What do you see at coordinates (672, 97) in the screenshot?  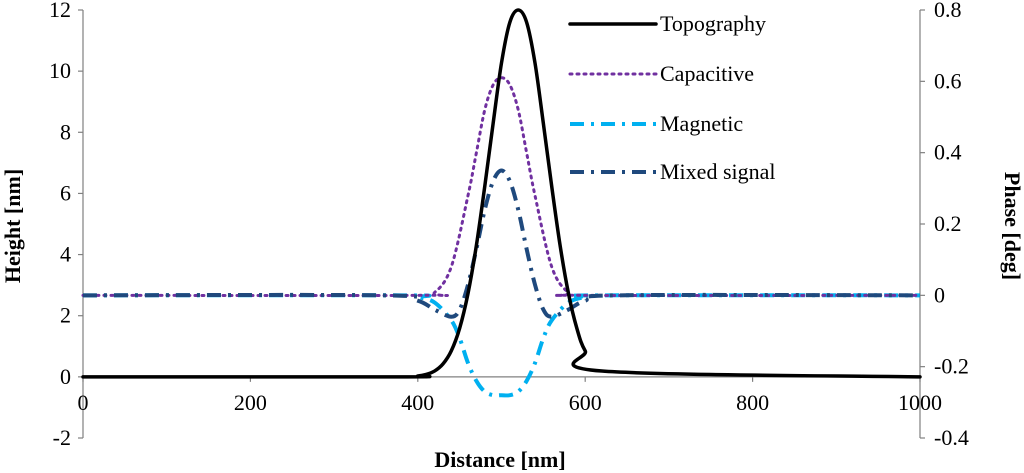 I see `legend: Topography Capacitive Magnetic Mixed signal` at bounding box center [672, 97].